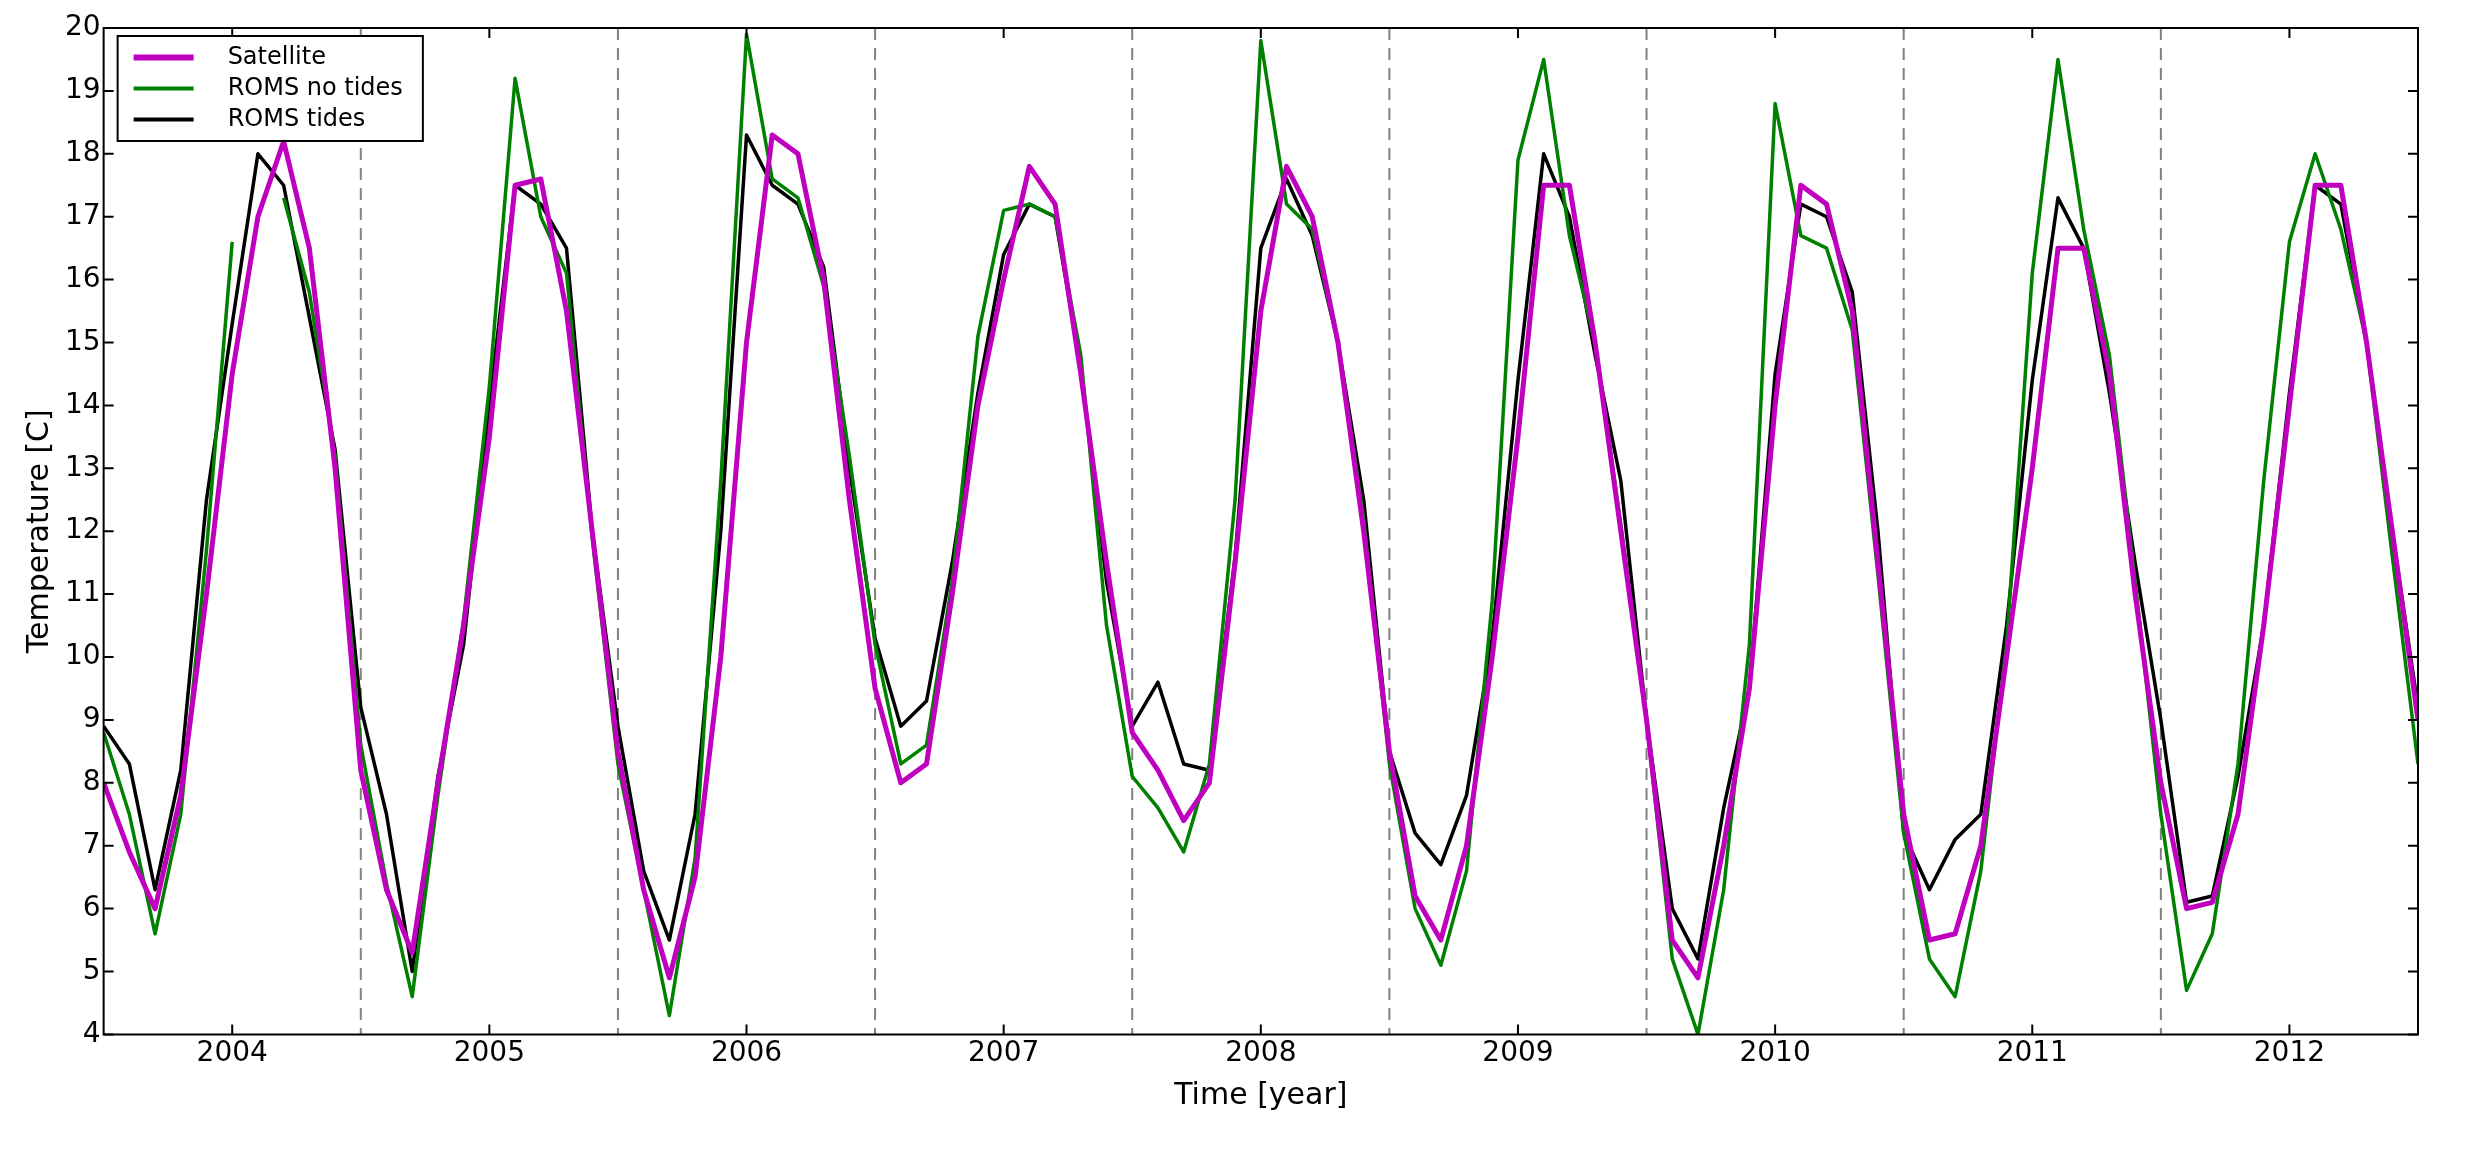 Image resolution: width=2480 pixels, height=1149 pixels. Describe the element at coordinates (91, 843) in the screenshot. I see `y-tick-label: 7` at that location.